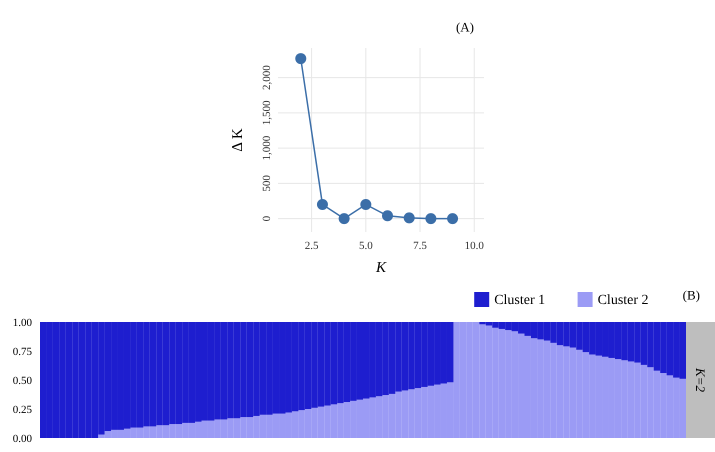 This screenshot has height=452, width=715. What do you see at coordinates (465, 27) in the screenshot?
I see `chart-title: (A)` at bounding box center [465, 27].